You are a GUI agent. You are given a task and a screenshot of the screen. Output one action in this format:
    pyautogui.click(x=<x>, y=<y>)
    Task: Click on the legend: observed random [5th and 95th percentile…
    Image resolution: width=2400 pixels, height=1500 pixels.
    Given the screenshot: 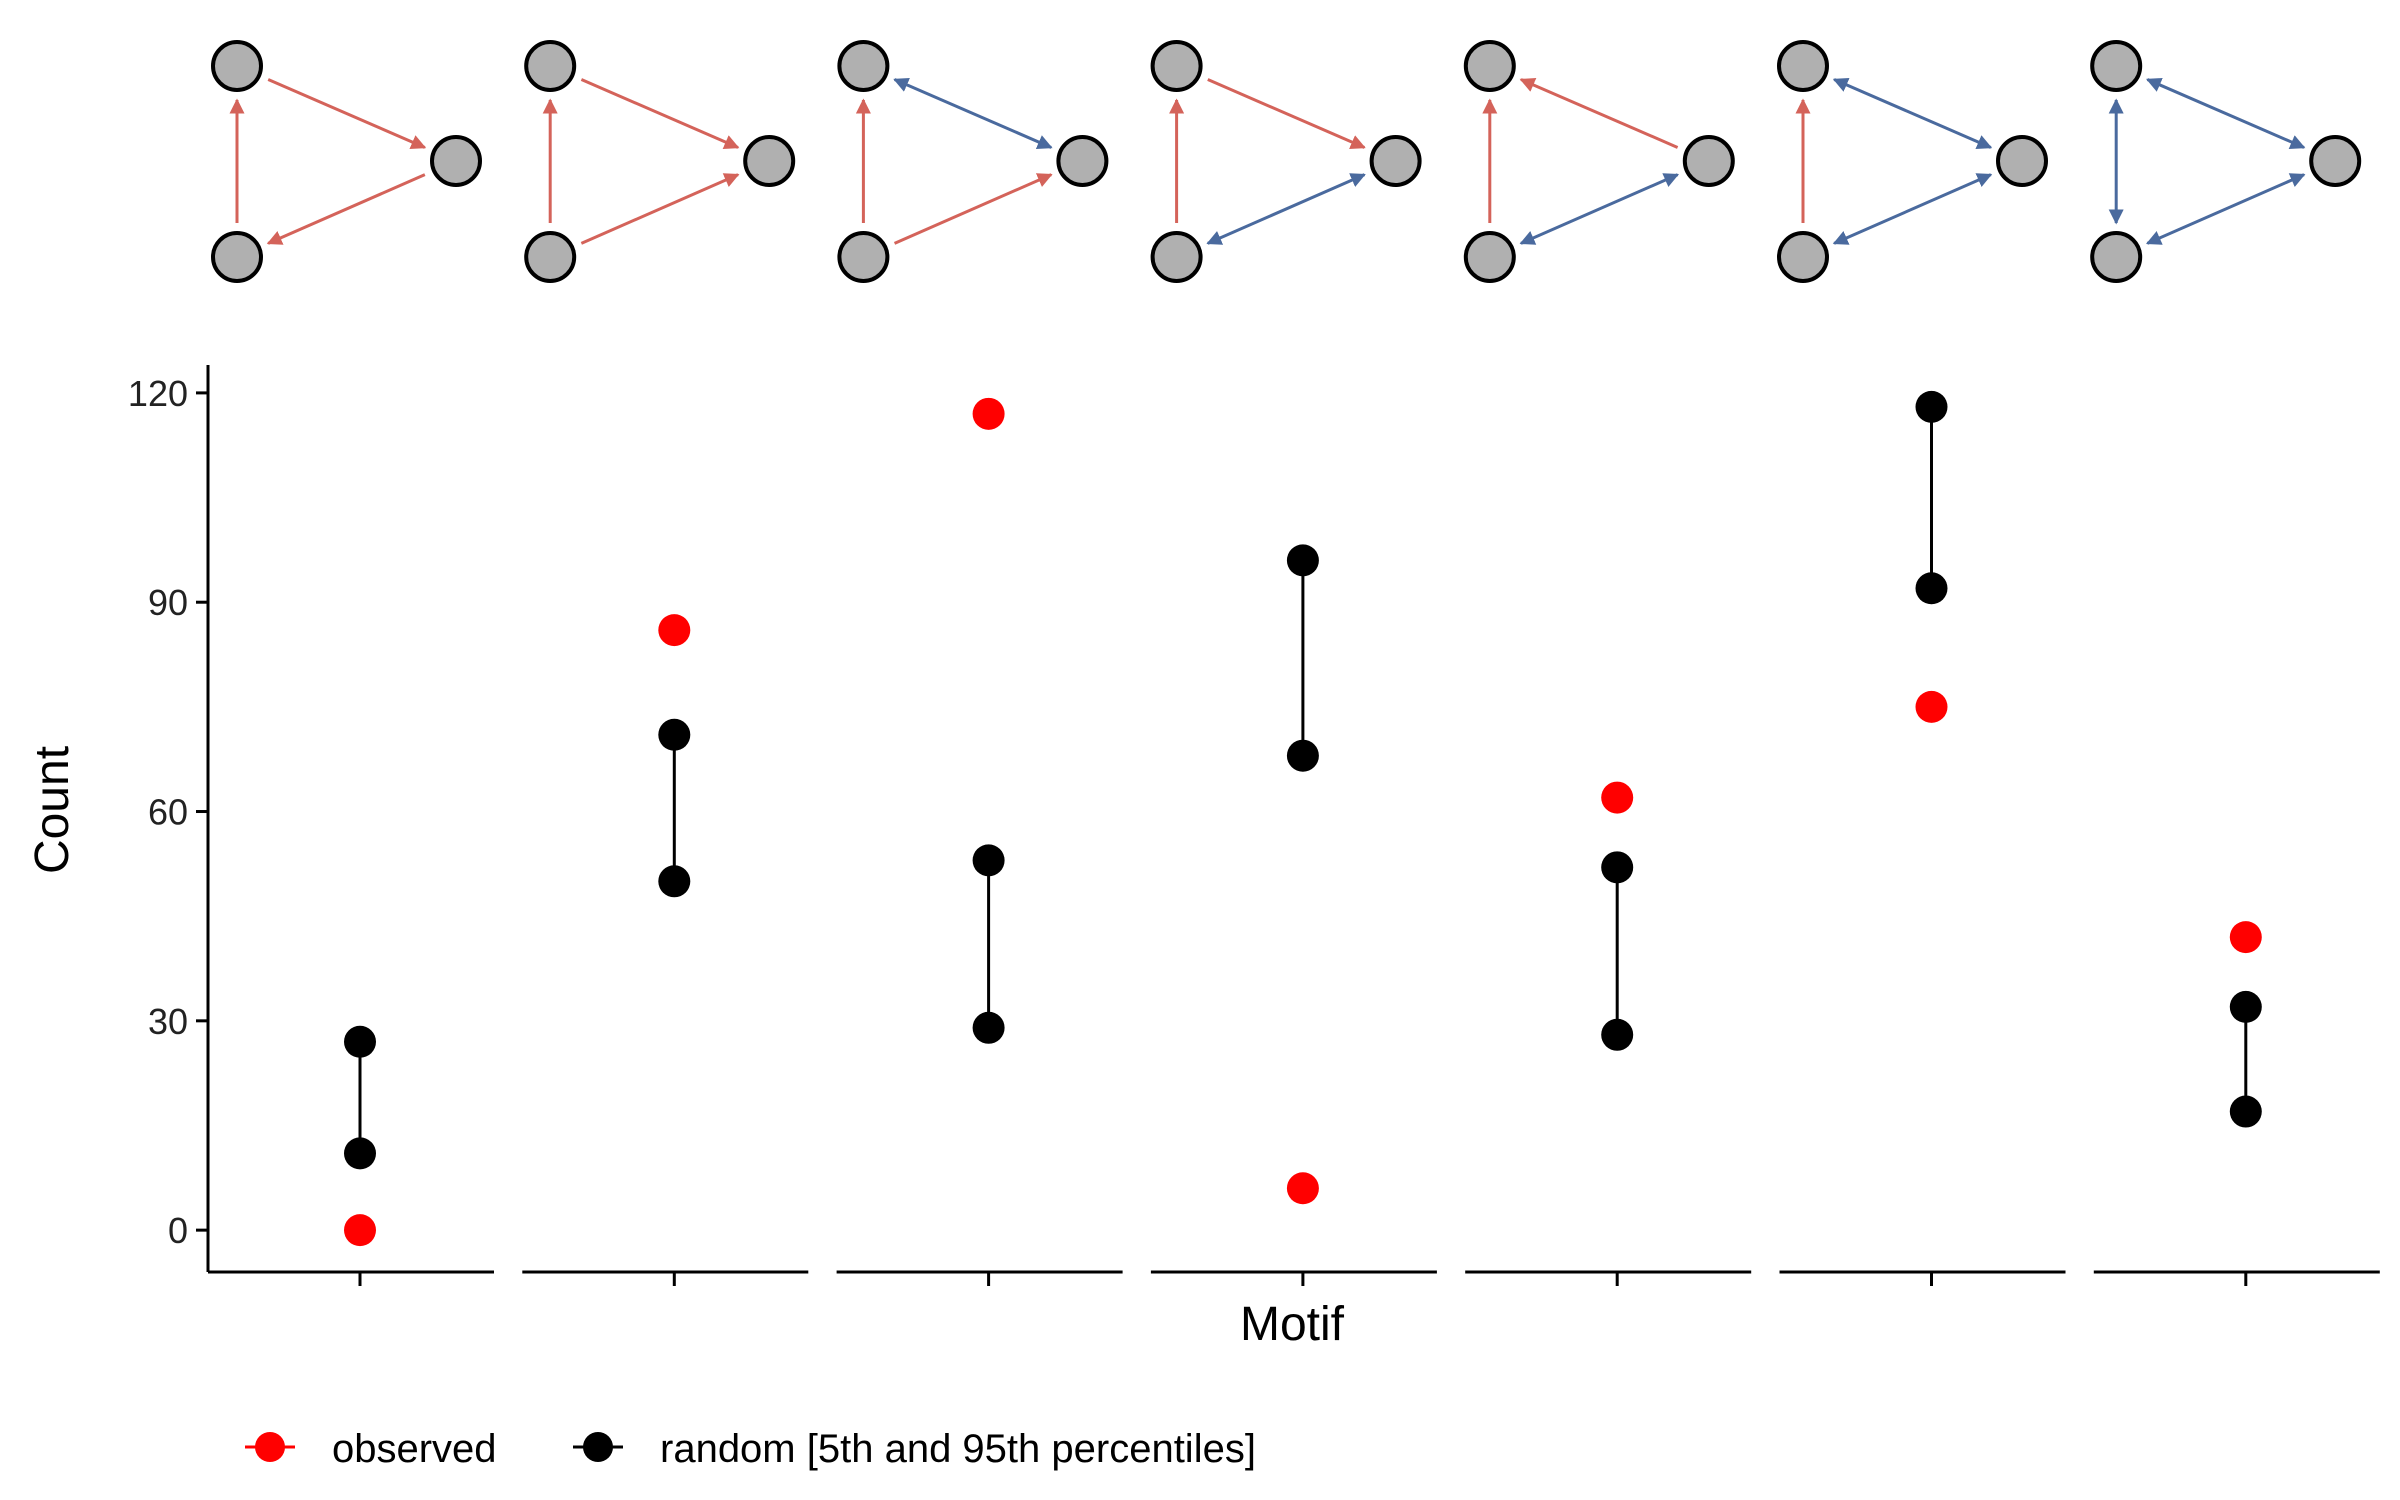 What is the action you would take?
    pyautogui.click(x=750, y=1449)
    